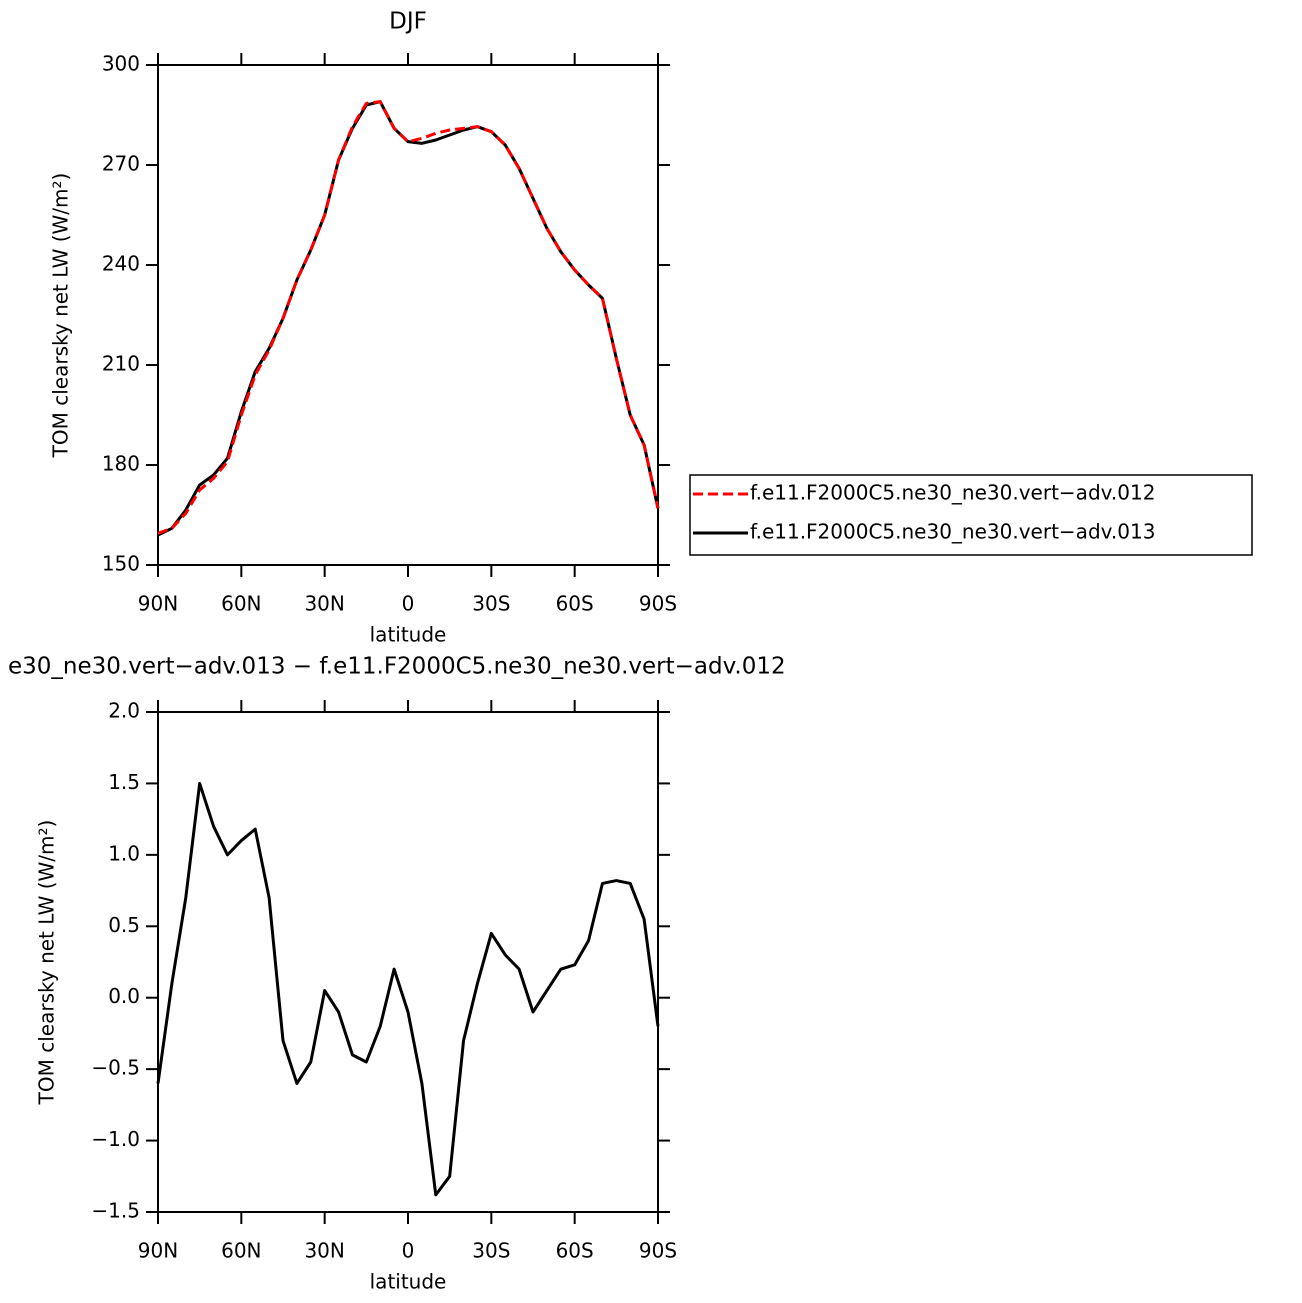 The height and width of the screenshot is (1303, 1302). What do you see at coordinates (124, 782) in the screenshot?
I see `y-tick-label: 1.5` at bounding box center [124, 782].